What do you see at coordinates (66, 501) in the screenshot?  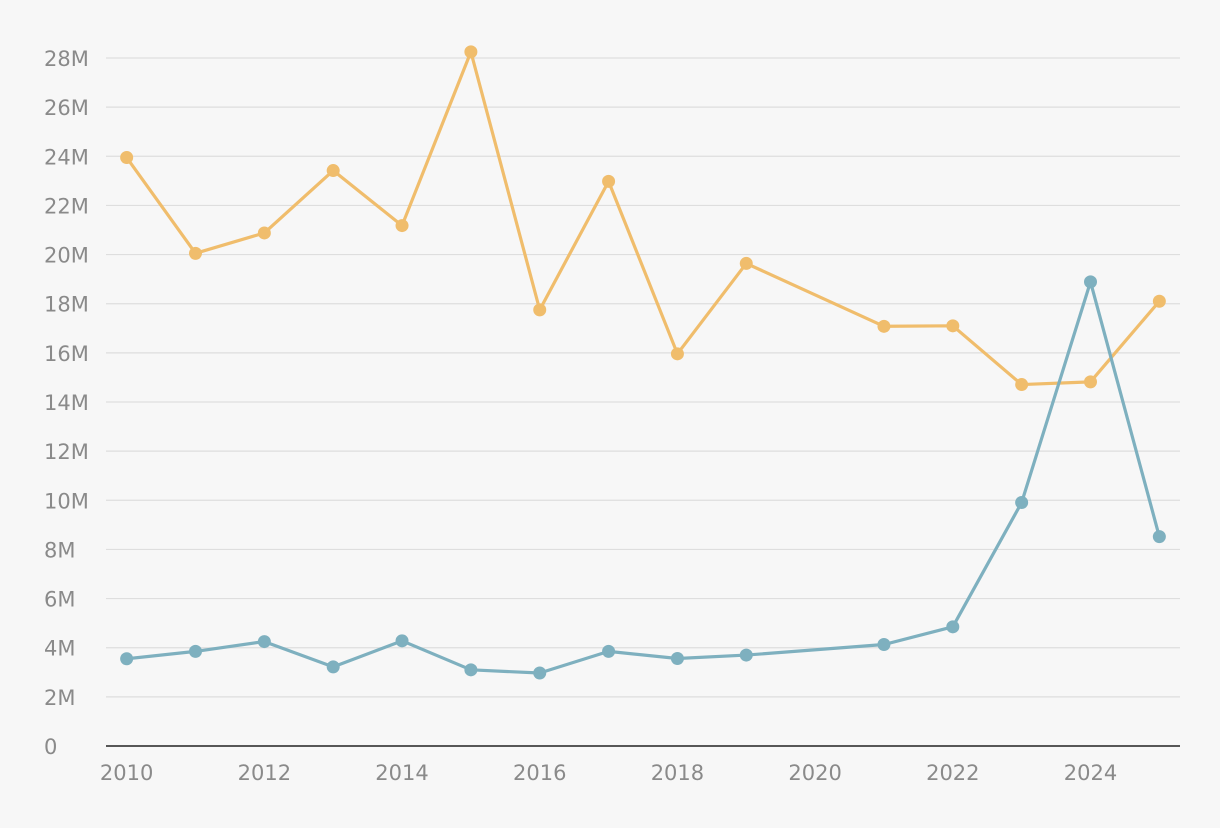 I see `y-tick-label: 10M` at bounding box center [66, 501].